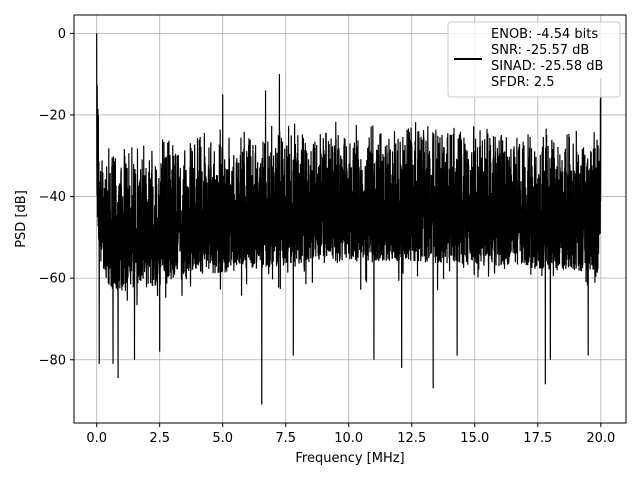  Describe the element at coordinates (21, 219) in the screenshot. I see `y-axis-label: PSD [dB]` at that location.